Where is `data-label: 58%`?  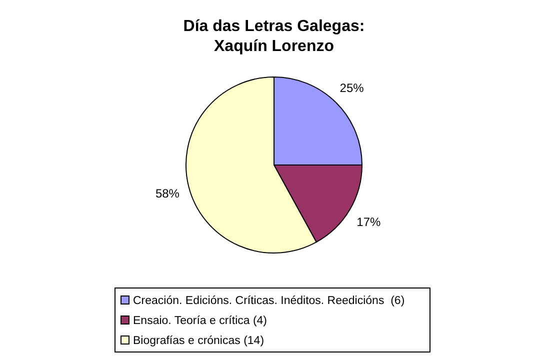
data-label: 58% is located at coordinates (167, 193).